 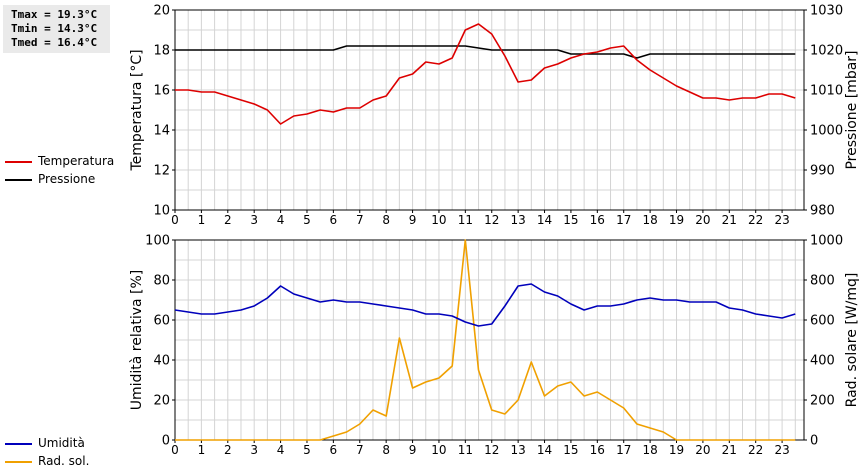 What do you see at coordinates (161, 281) in the screenshot?
I see `y-tick-label-left: 80` at bounding box center [161, 281].